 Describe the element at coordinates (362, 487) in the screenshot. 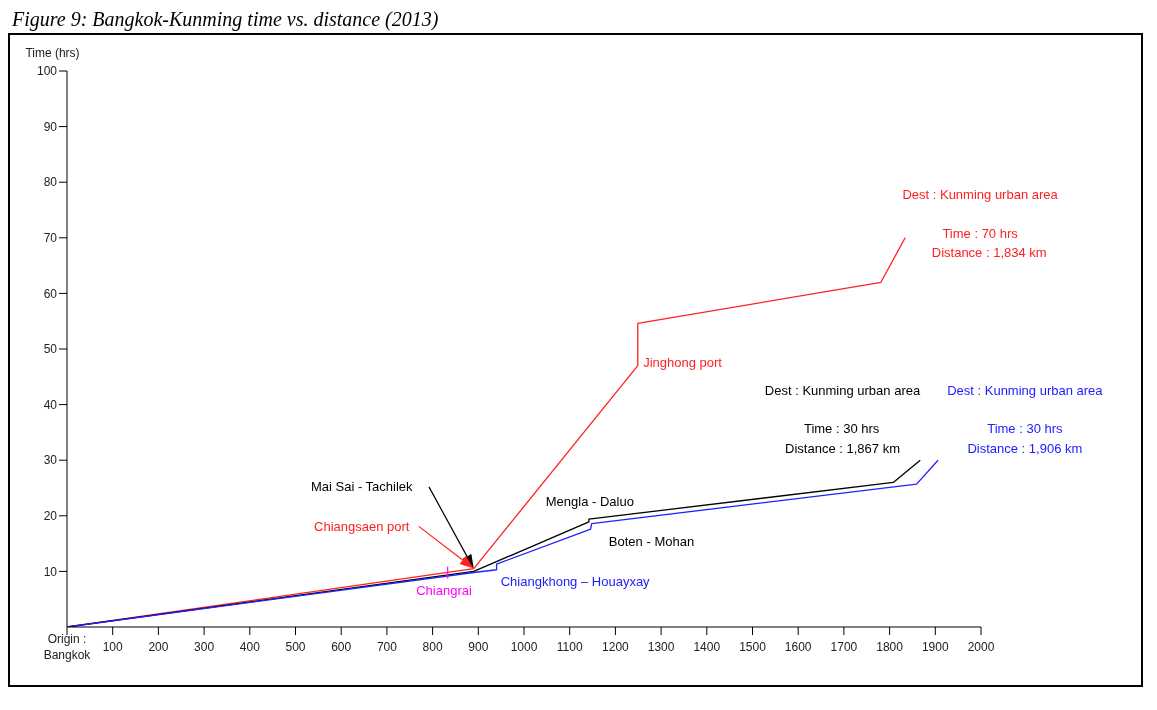

I see `annotation: Mai Sai - Tachilek` at that location.